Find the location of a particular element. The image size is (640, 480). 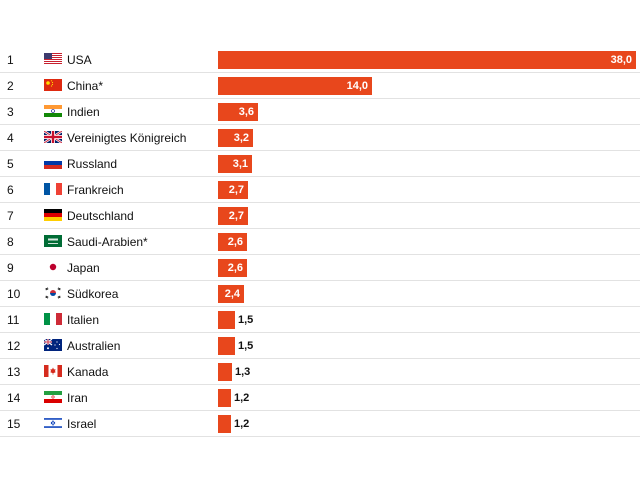

rank-label: 8 is located at coordinates (10, 242).